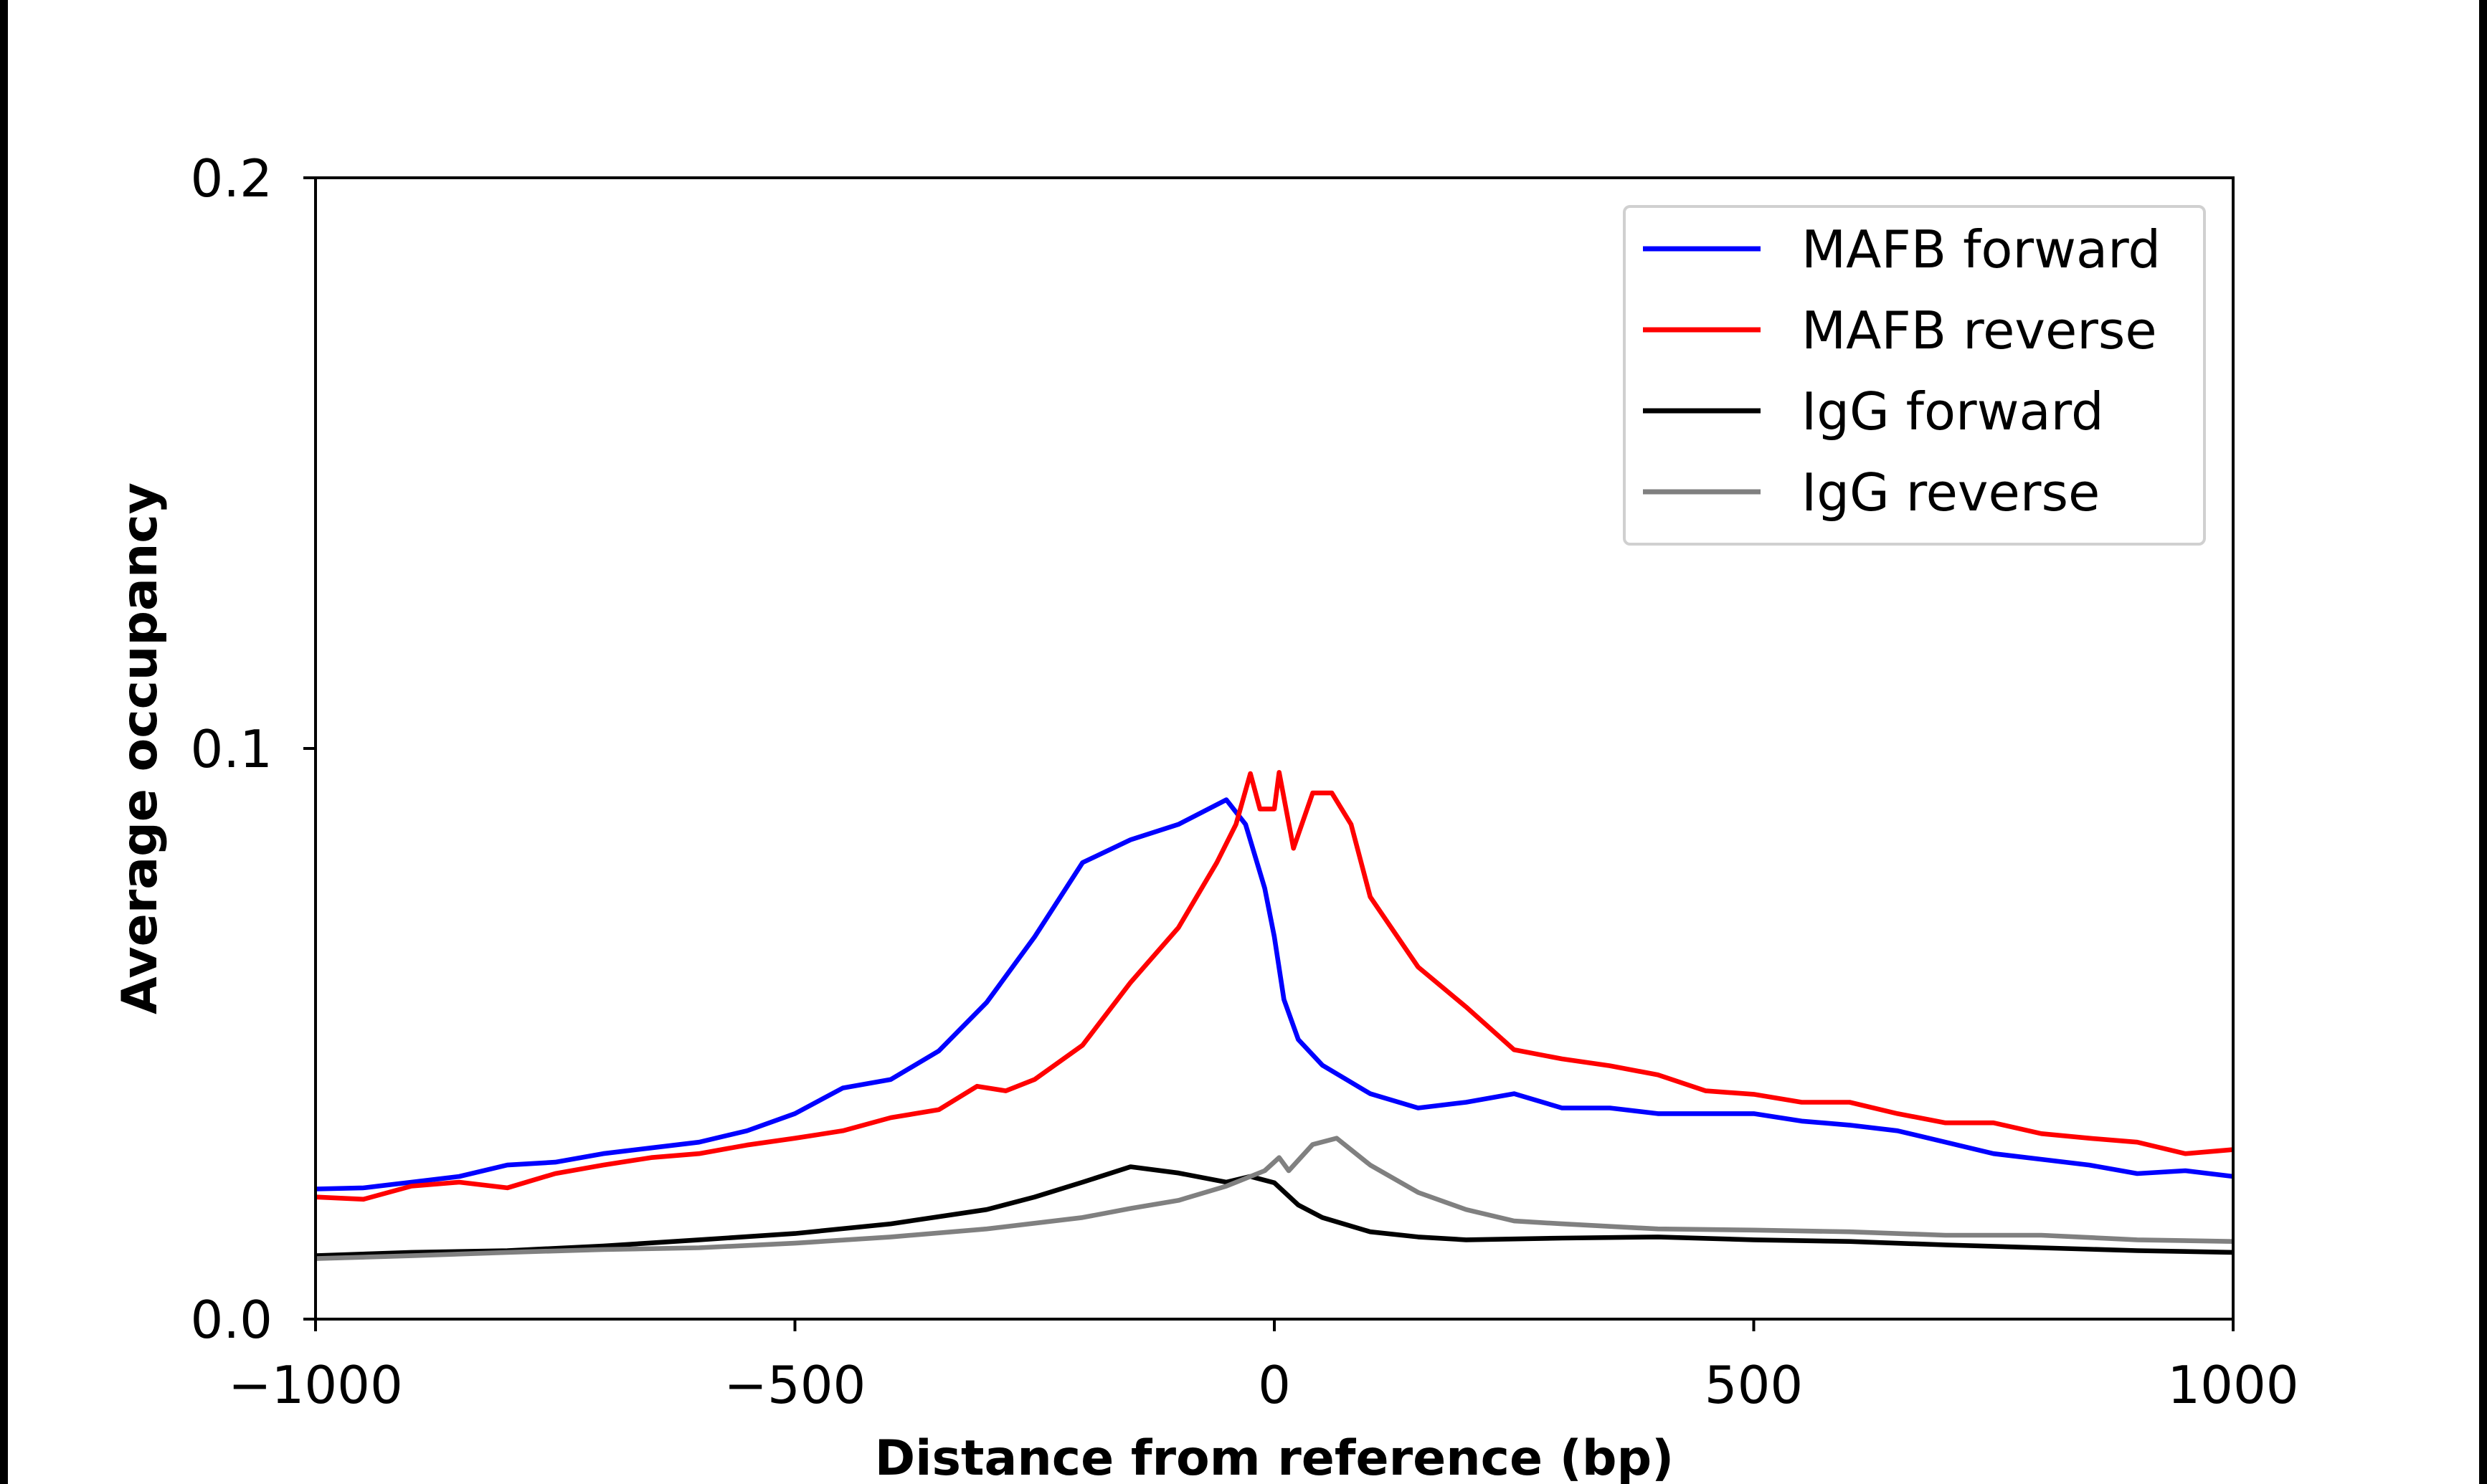 This screenshot has height=1484, width=2487. What do you see at coordinates (141, 748) in the screenshot?
I see `y-axis-title: Average occupancy` at bounding box center [141, 748].